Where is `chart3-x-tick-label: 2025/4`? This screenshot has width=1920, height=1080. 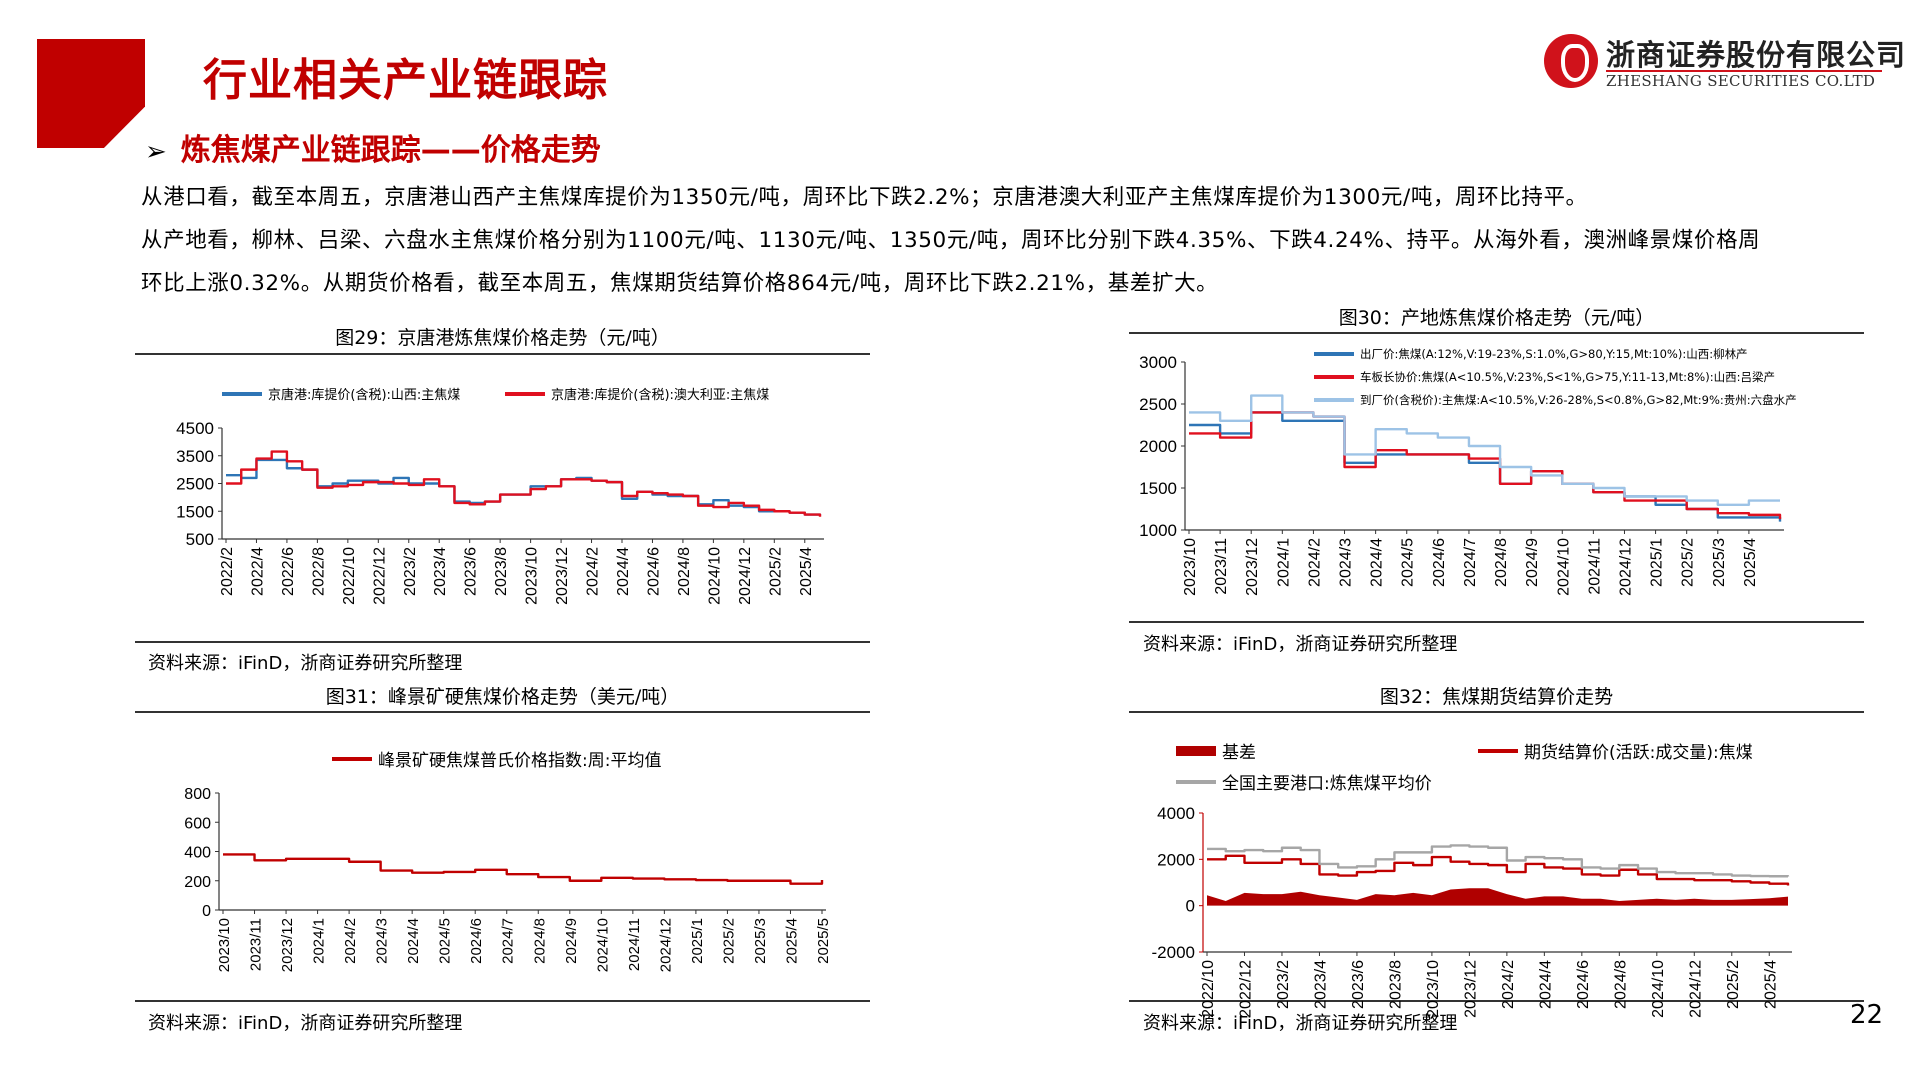
chart3-x-tick-label: 2025/4 is located at coordinates (1770, 984).